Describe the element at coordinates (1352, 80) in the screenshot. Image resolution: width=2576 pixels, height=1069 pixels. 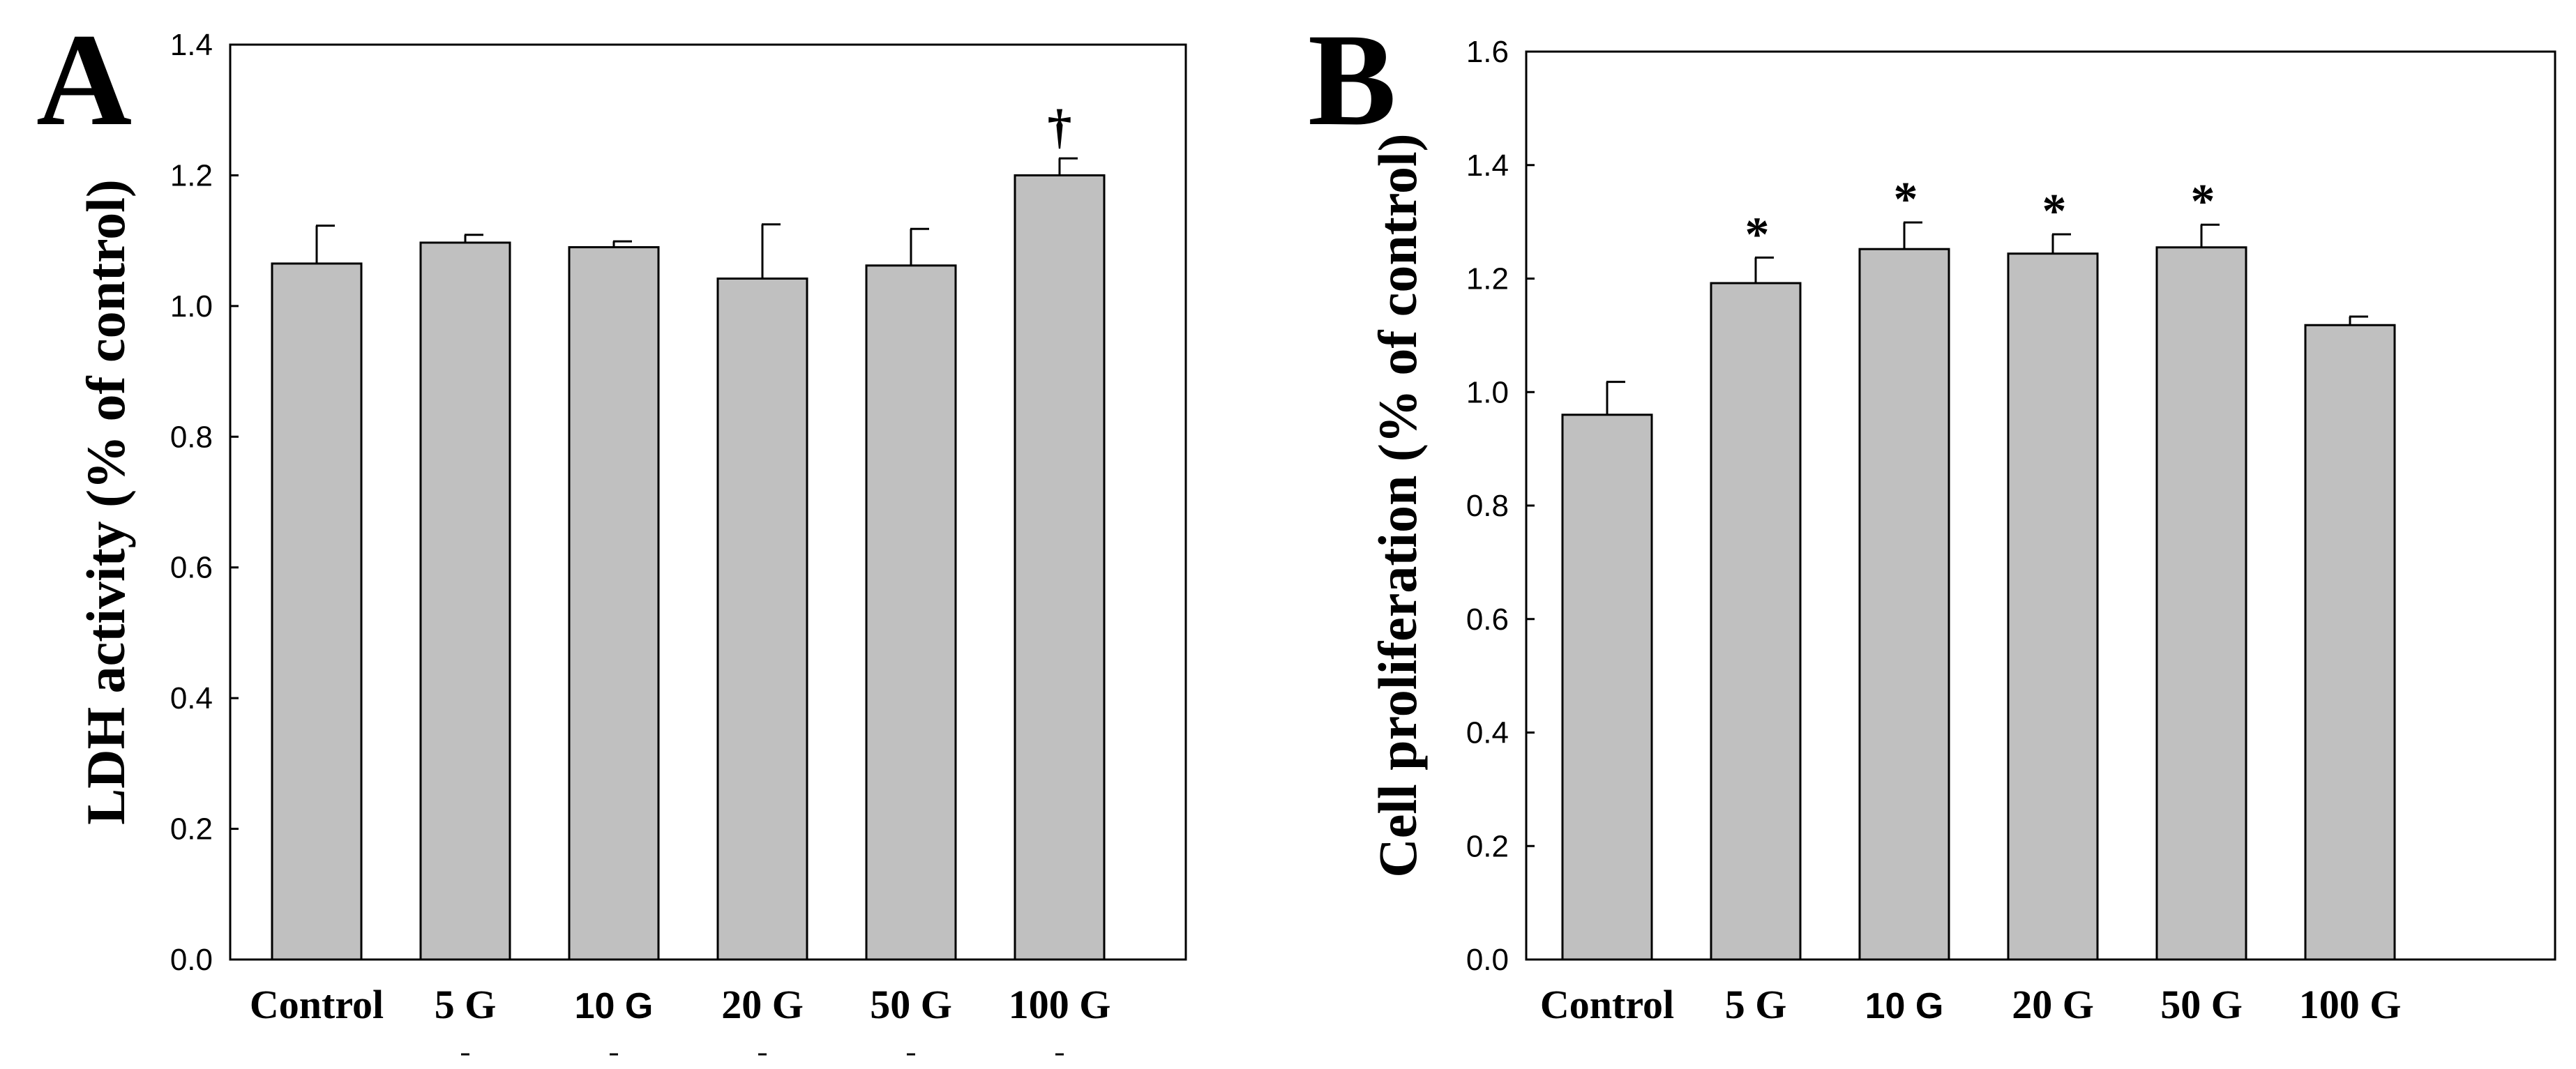
I see `panel-letter: B` at that location.